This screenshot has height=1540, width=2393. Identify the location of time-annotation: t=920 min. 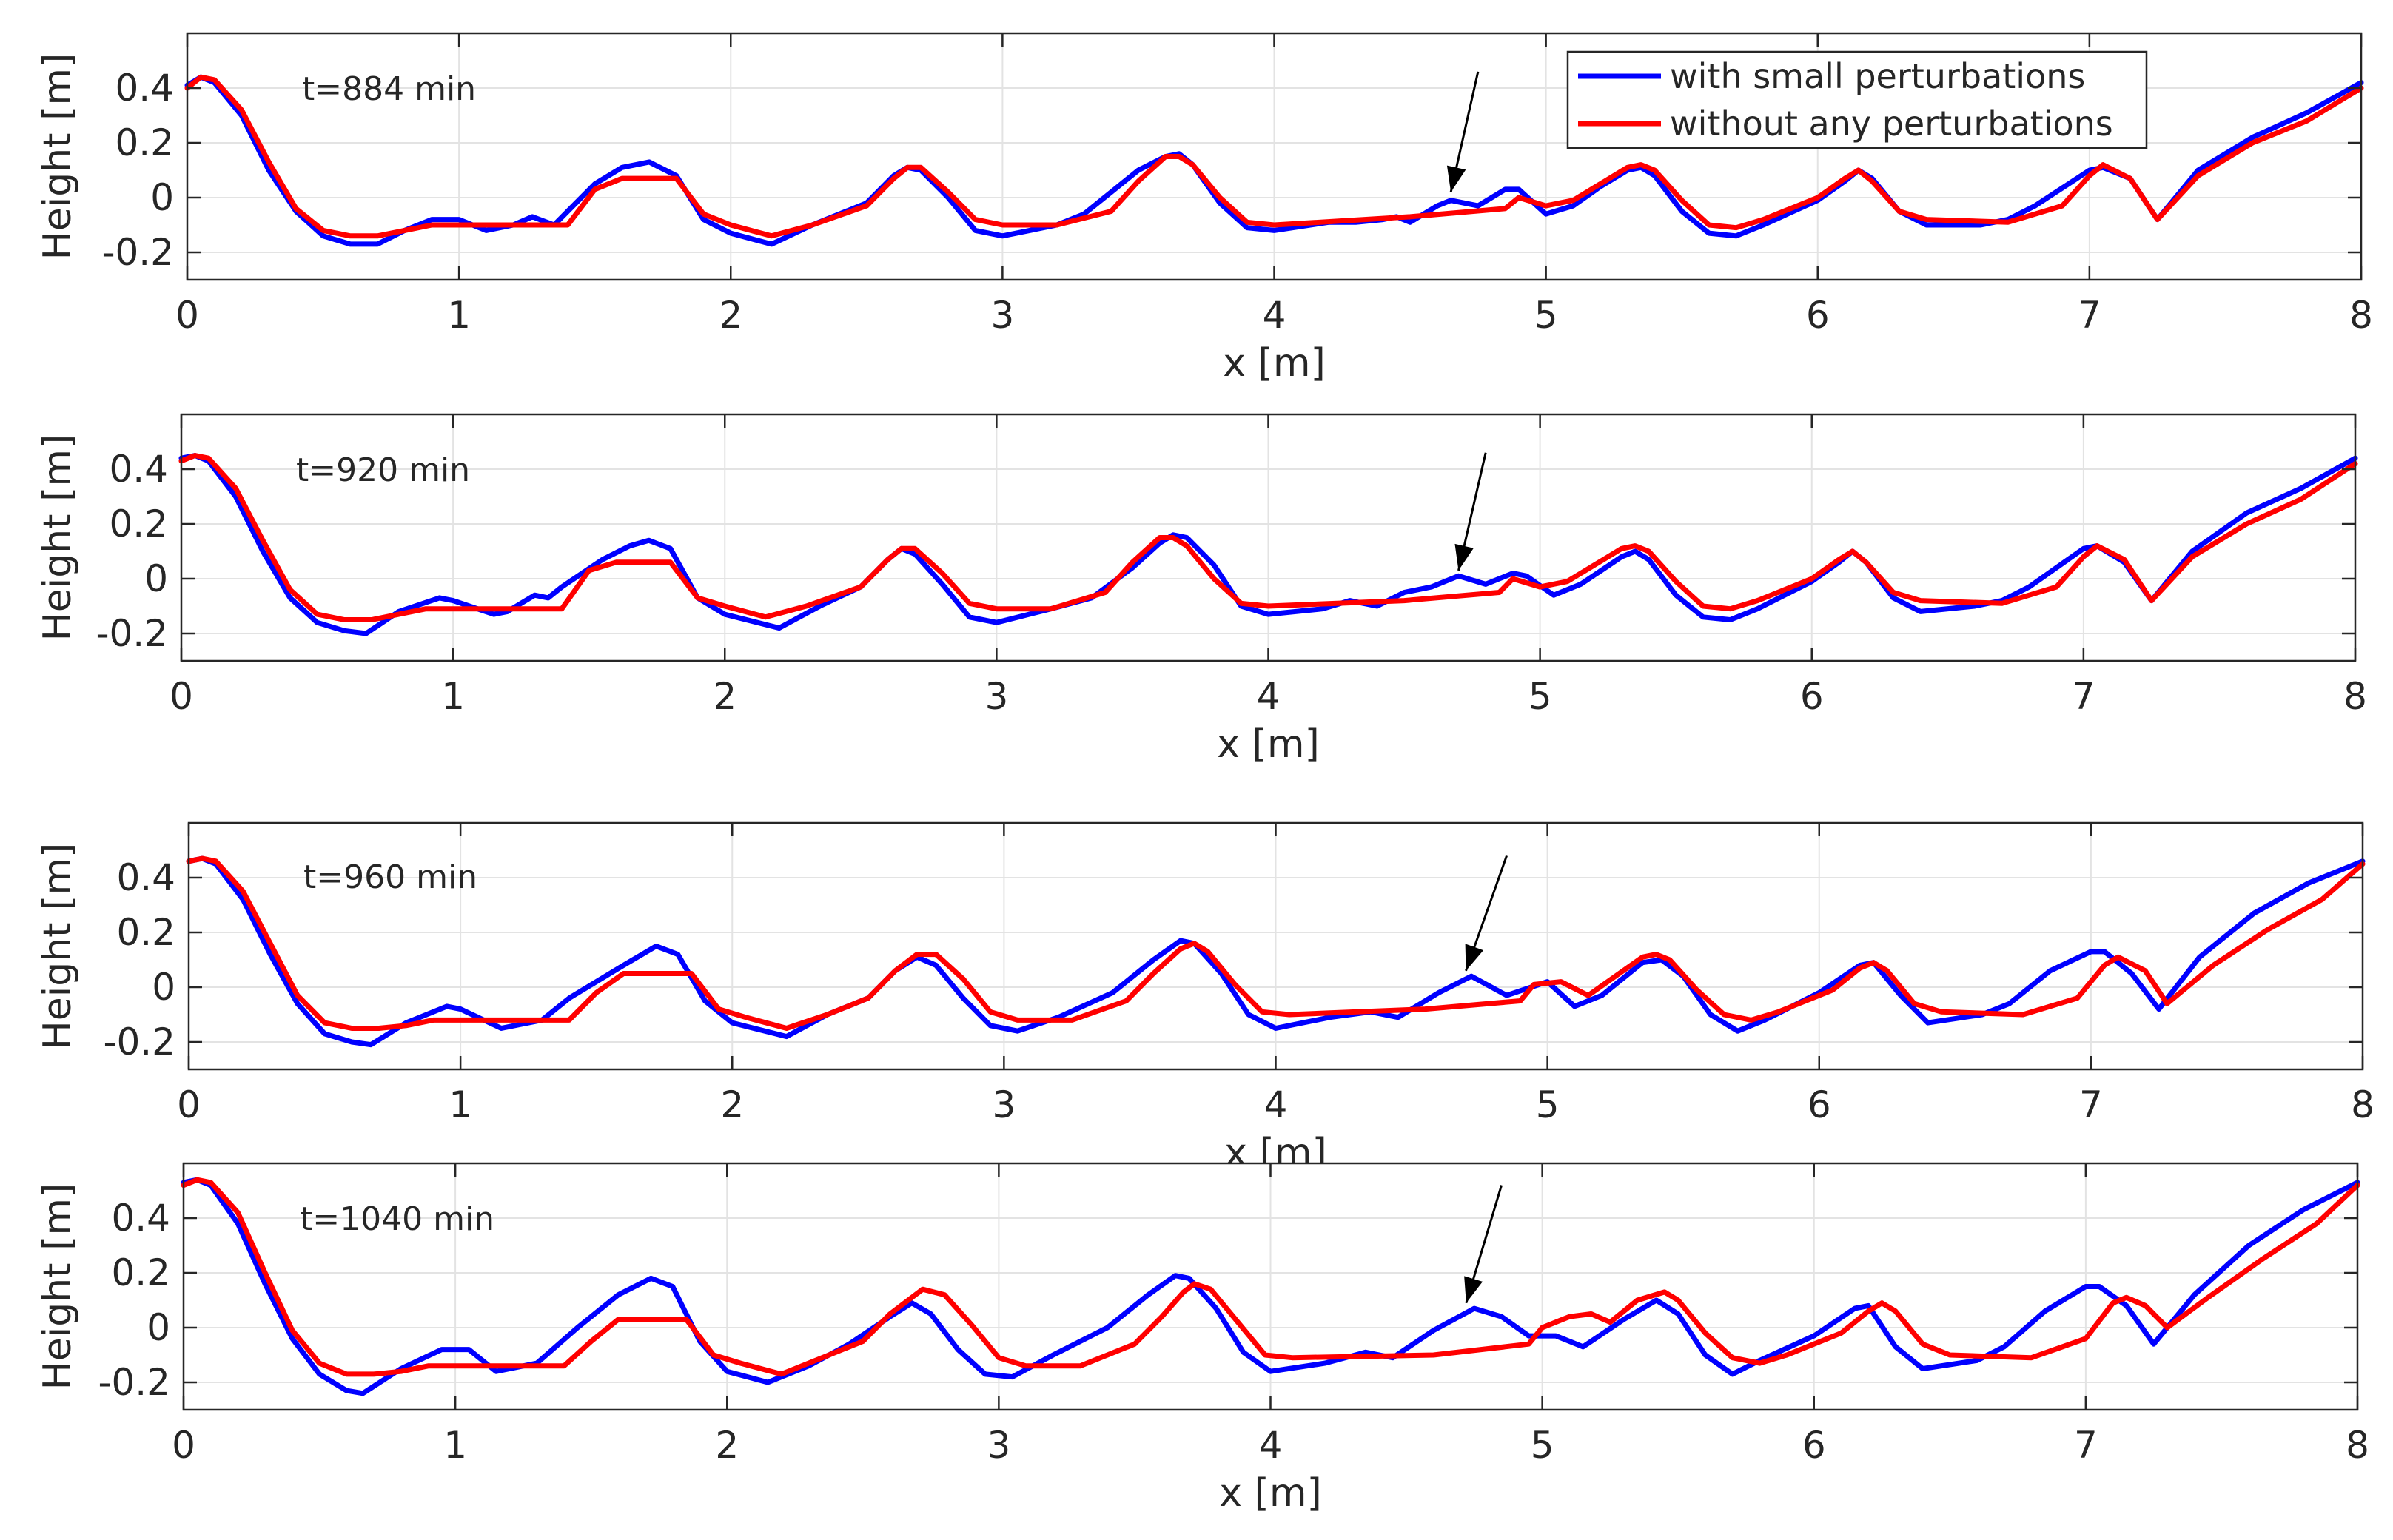
(383, 470).